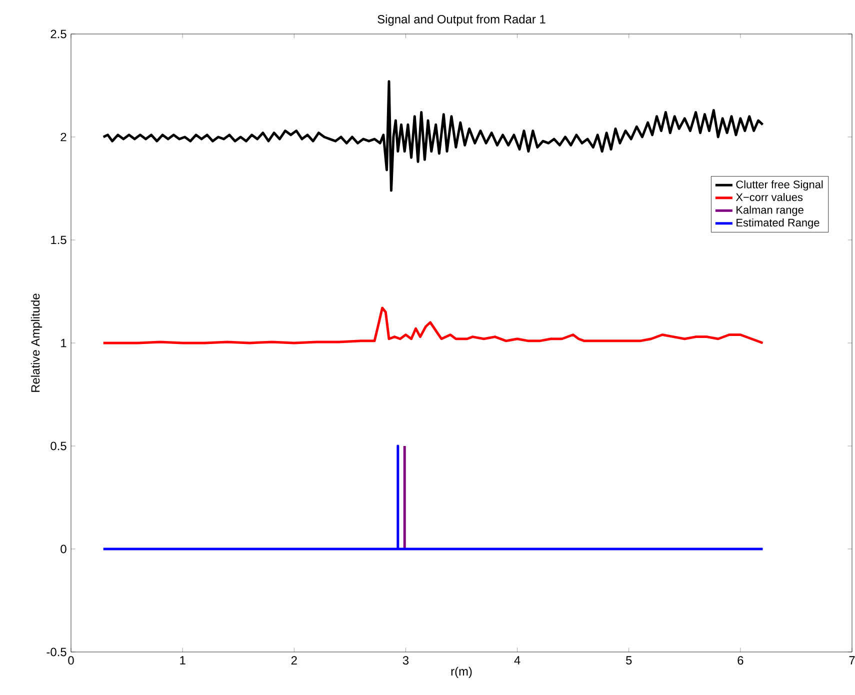  What do you see at coordinates (63, 549) in the screenshot?
I see `y-tick-label: 0` at bounding box center [63, 549].